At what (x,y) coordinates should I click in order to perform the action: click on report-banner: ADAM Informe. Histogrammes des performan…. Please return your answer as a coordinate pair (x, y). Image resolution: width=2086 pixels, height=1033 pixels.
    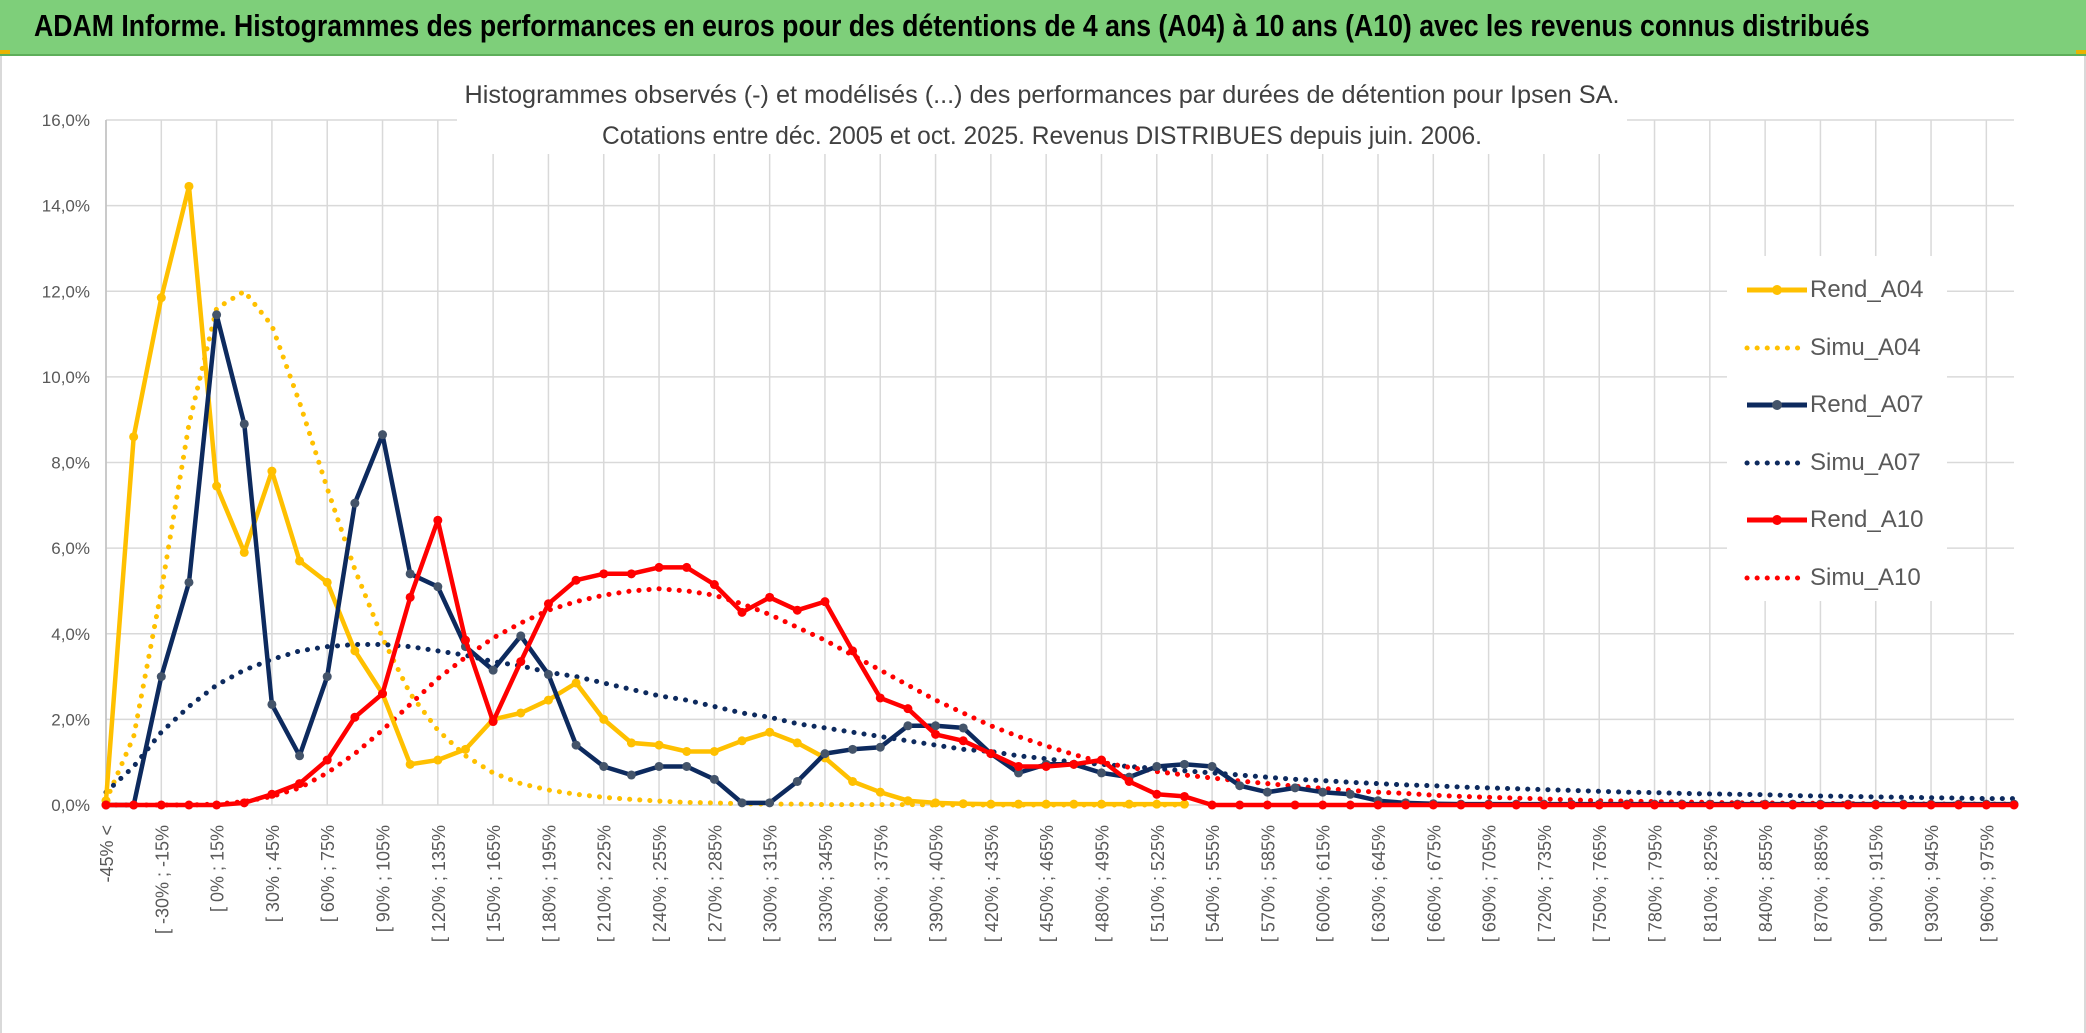
    Looking at the image, I should click on (1043, 28).